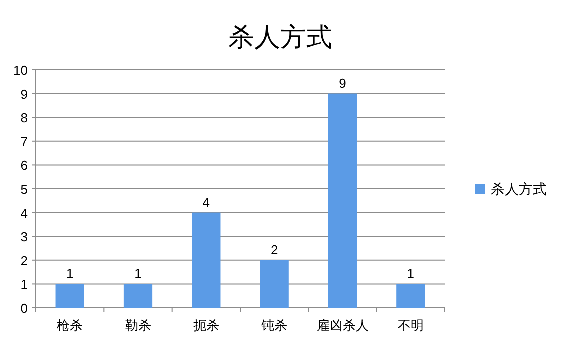 Image resolution: width=580 pixels, height=348 pixels. Describe the element at coordinates (24, 189) in the screenshot. I see `y-tick-label: 5` at that location.